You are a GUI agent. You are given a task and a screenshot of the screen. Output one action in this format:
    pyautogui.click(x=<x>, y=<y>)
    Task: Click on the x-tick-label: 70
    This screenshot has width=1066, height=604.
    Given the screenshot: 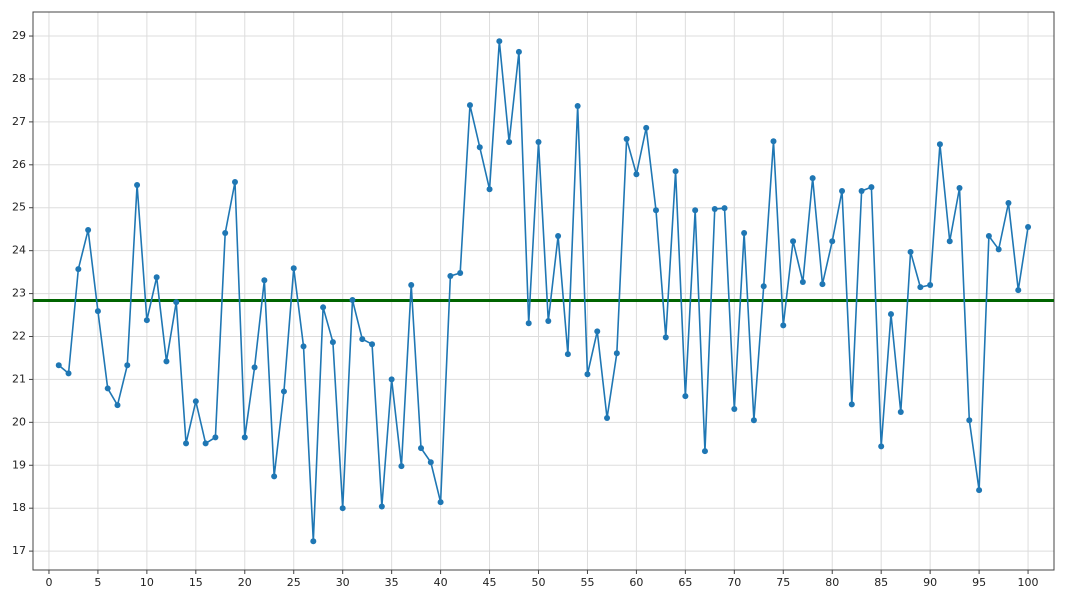 What is the action you would take?
    pyautogui.click(x=734, y=582)
    